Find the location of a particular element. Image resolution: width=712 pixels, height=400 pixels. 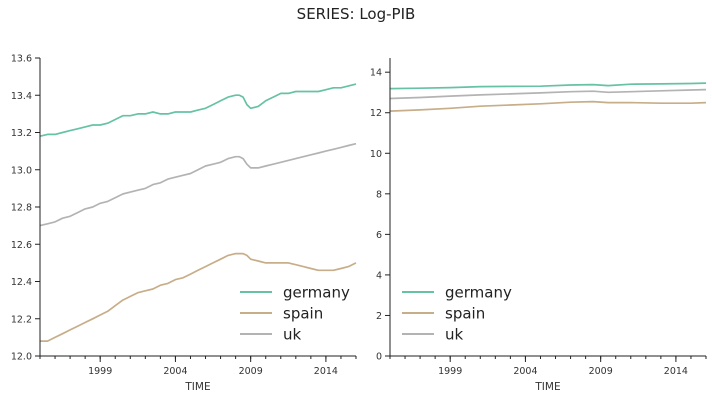

y-tick-label: 13.4 is located at coordinates (21, 96).